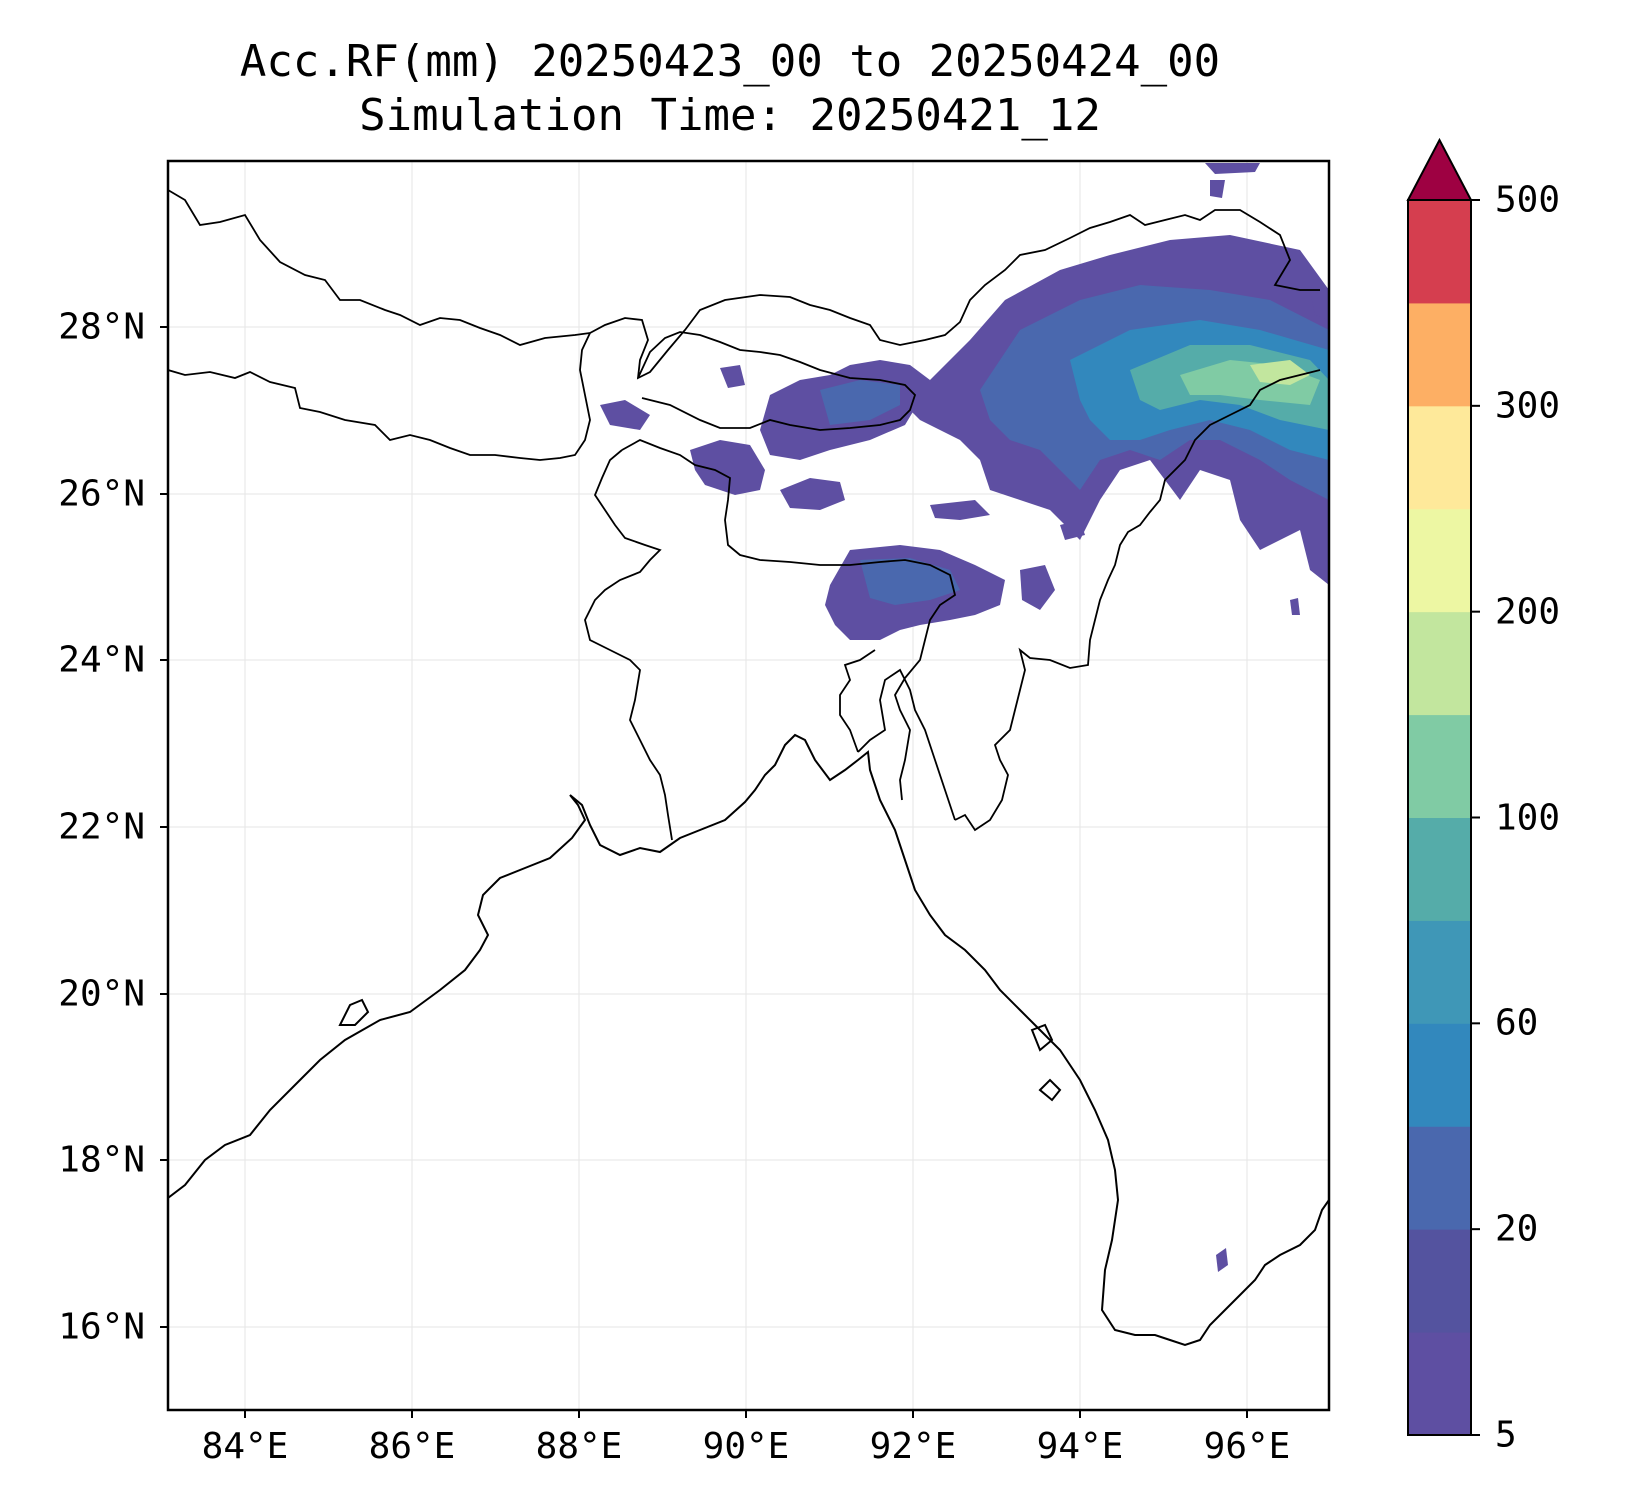  Describe the element at coordinates (746, 1446) in the screenshot. I see `x-tick-label: 90°E` at that location.